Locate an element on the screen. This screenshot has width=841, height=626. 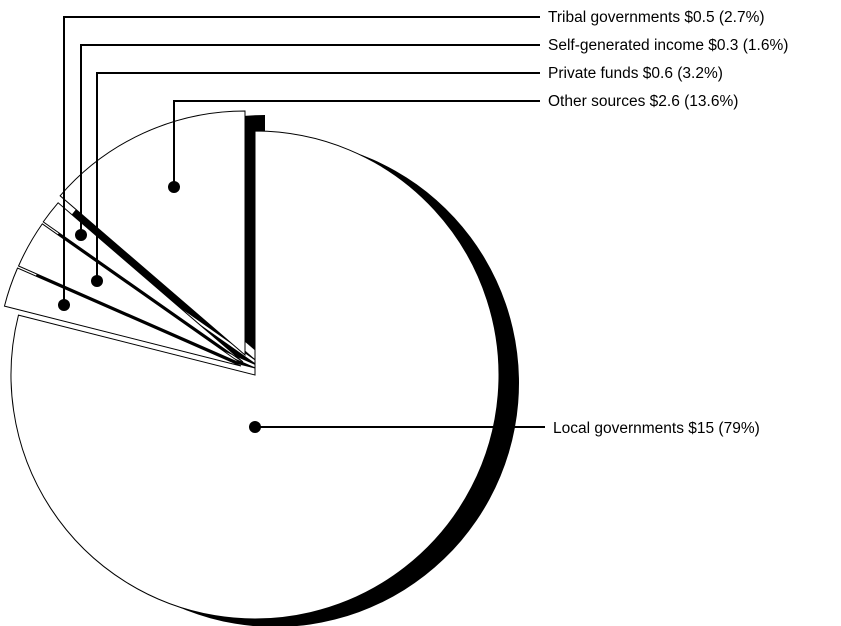
pie-slice-other-sources is located at coordinates (152, 233).